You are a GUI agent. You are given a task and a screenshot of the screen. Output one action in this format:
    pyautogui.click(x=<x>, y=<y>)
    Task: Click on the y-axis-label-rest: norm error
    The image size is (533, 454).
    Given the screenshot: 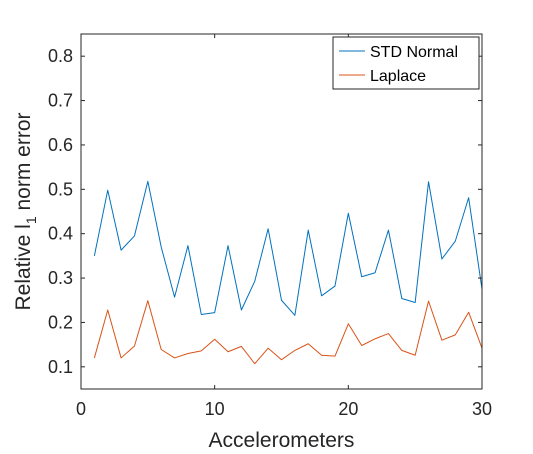 What is the action you would take?
    pyautogui.click(x=23, y=164)
    